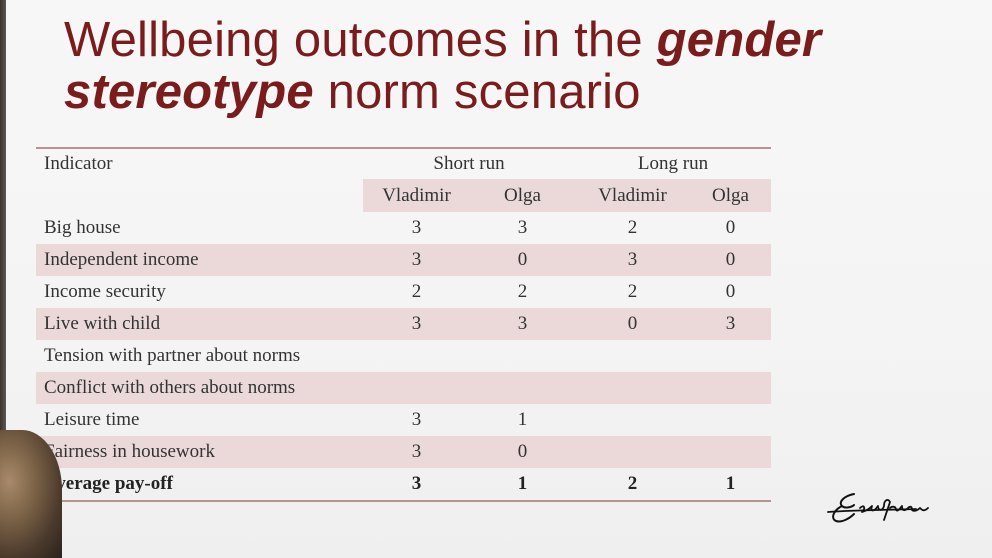  Describe the element at coordinates (199, 452) in the screenshot. I see `row-label: Fairness in housework` at that location.